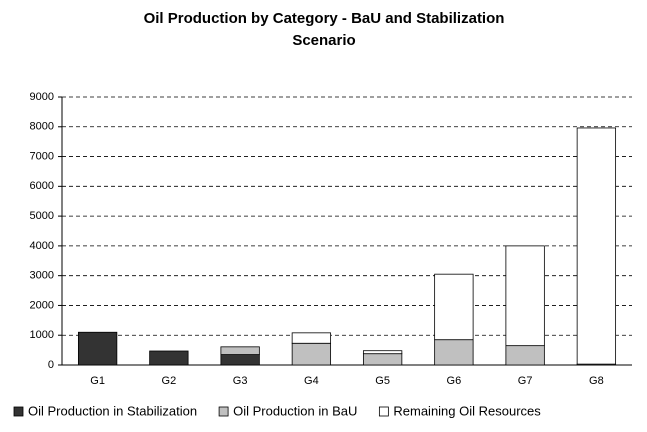 This screenshot has width=647, height=432. I want to click on y-tick-label: 8000, so click(42, 127).